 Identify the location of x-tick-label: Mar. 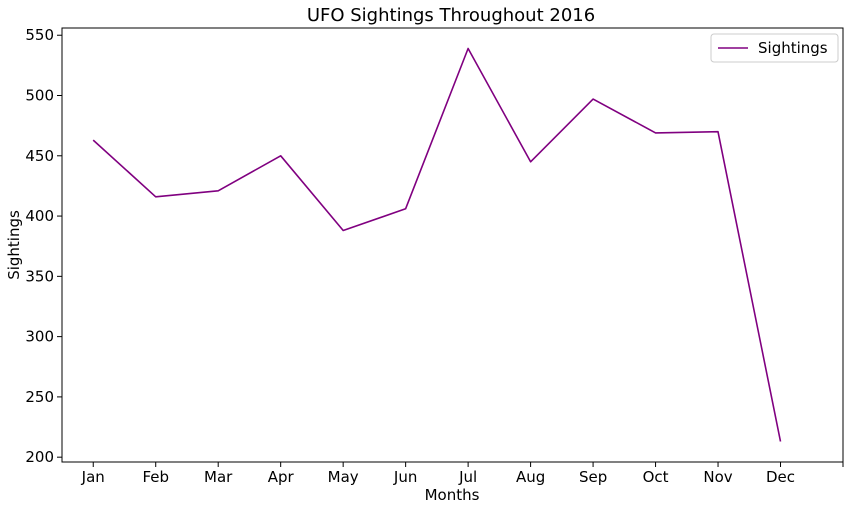
(218, 477).